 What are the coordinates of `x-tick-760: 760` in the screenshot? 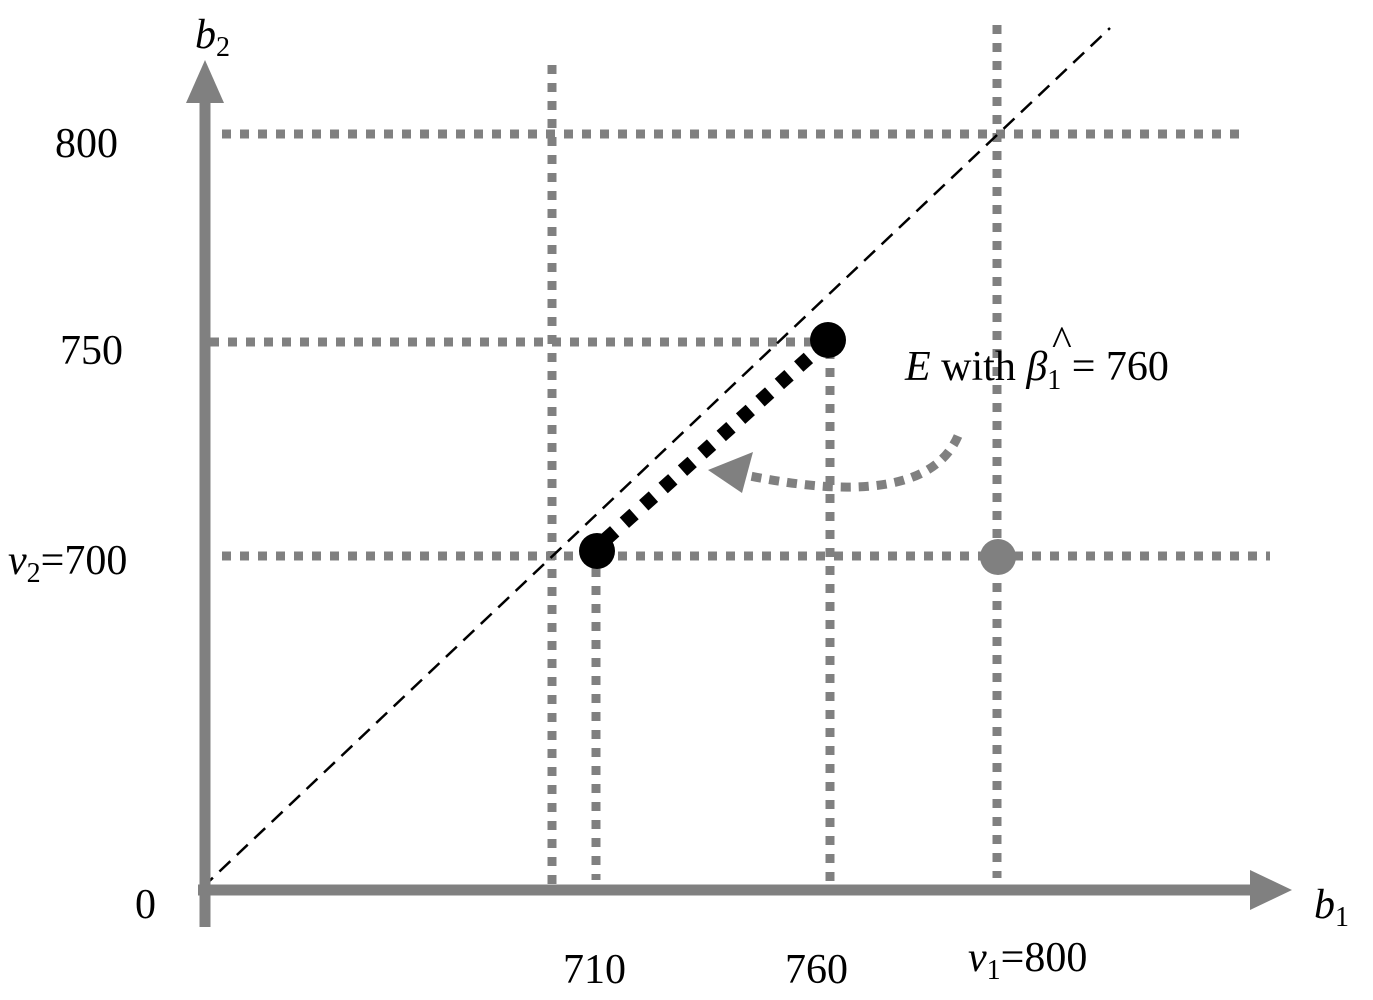 It's located at (816, 970).